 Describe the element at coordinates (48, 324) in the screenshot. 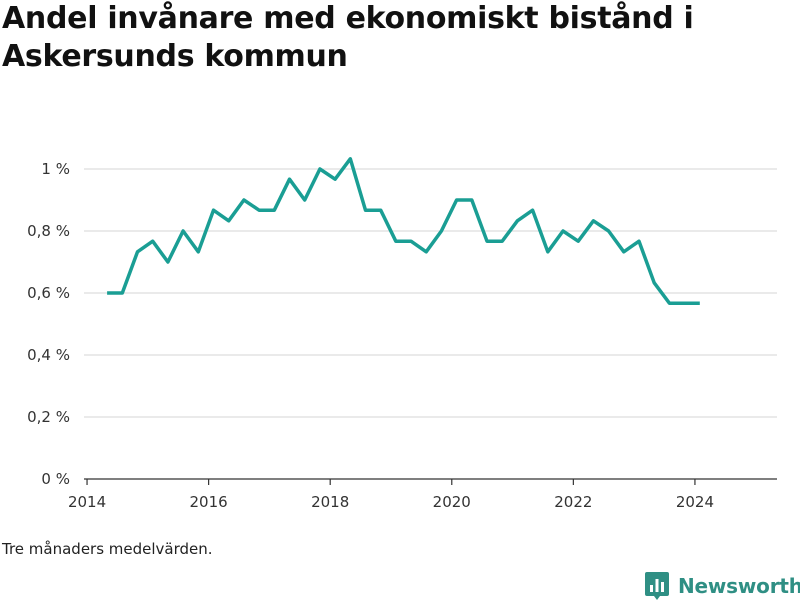

I see `y-axis-tick-labels: 0 % 0,2 % 0,4 % 0,6 % 0,8 % 1 %` at that location.